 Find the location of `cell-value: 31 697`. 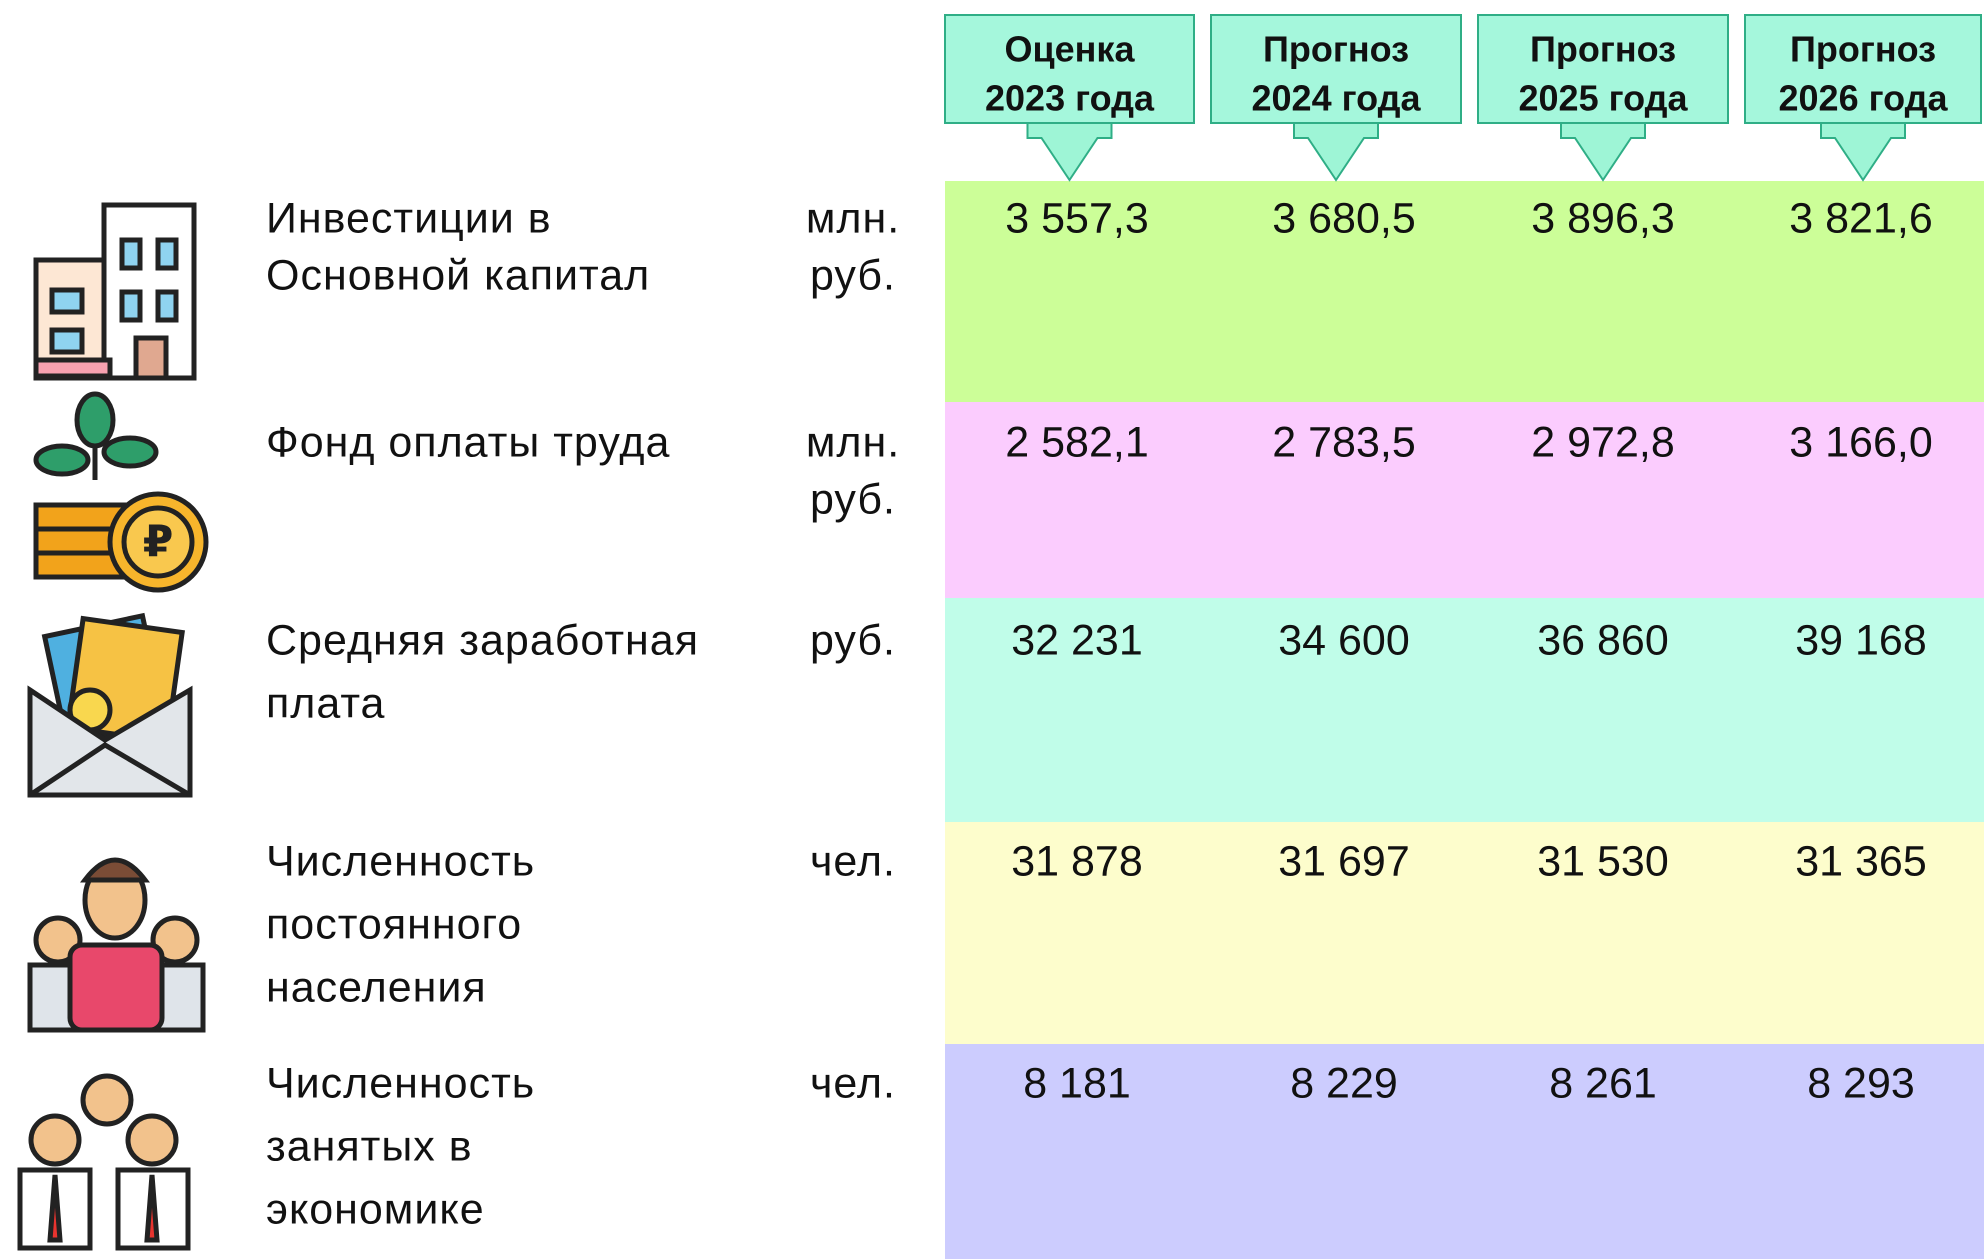

cell-value: 31 697 is located at coordinates (1344, 861).